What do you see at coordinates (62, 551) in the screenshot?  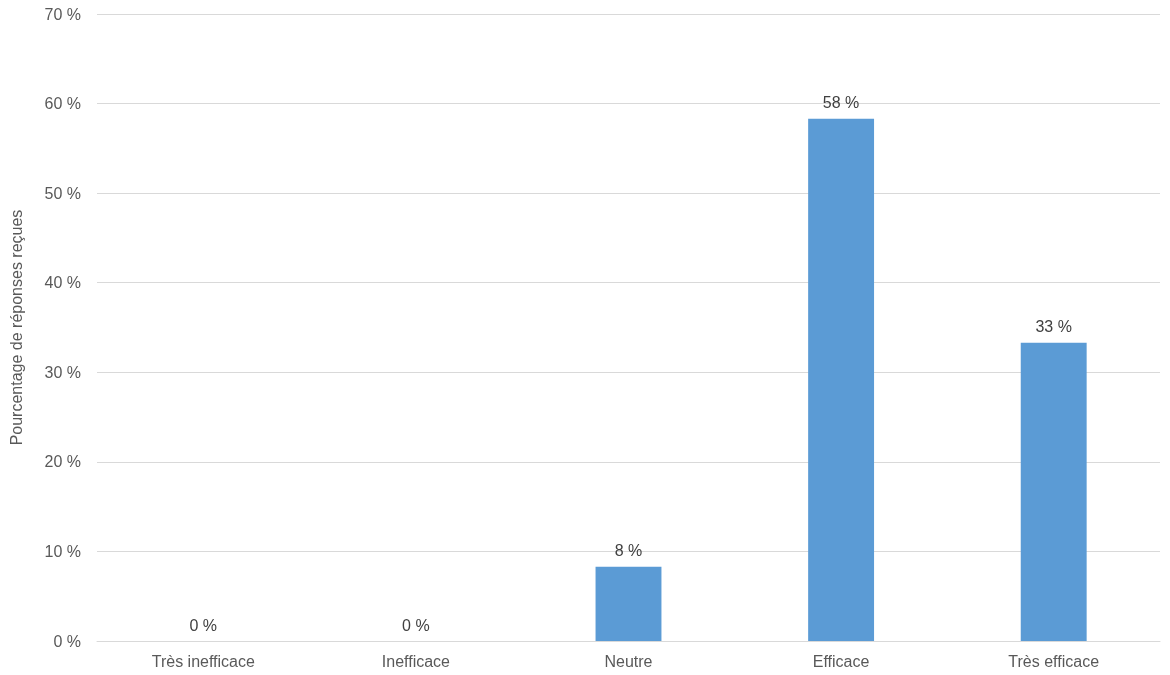 I see `y-tick-label: 10 %` at bounding box center [62, 551].